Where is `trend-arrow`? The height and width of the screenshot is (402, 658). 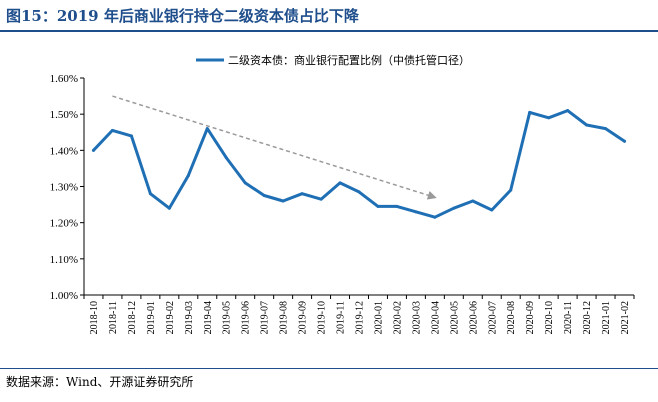
trend-arrow is located at coordinates (274, 147).